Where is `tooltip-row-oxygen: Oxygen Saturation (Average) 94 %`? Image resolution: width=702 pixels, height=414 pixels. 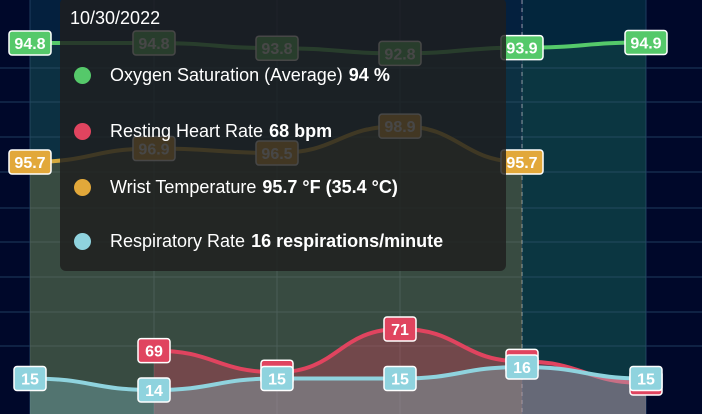
tooltip-row-oxygen: Oxygen Saturation (Average) 94 % is located at coordinates (232, 75).